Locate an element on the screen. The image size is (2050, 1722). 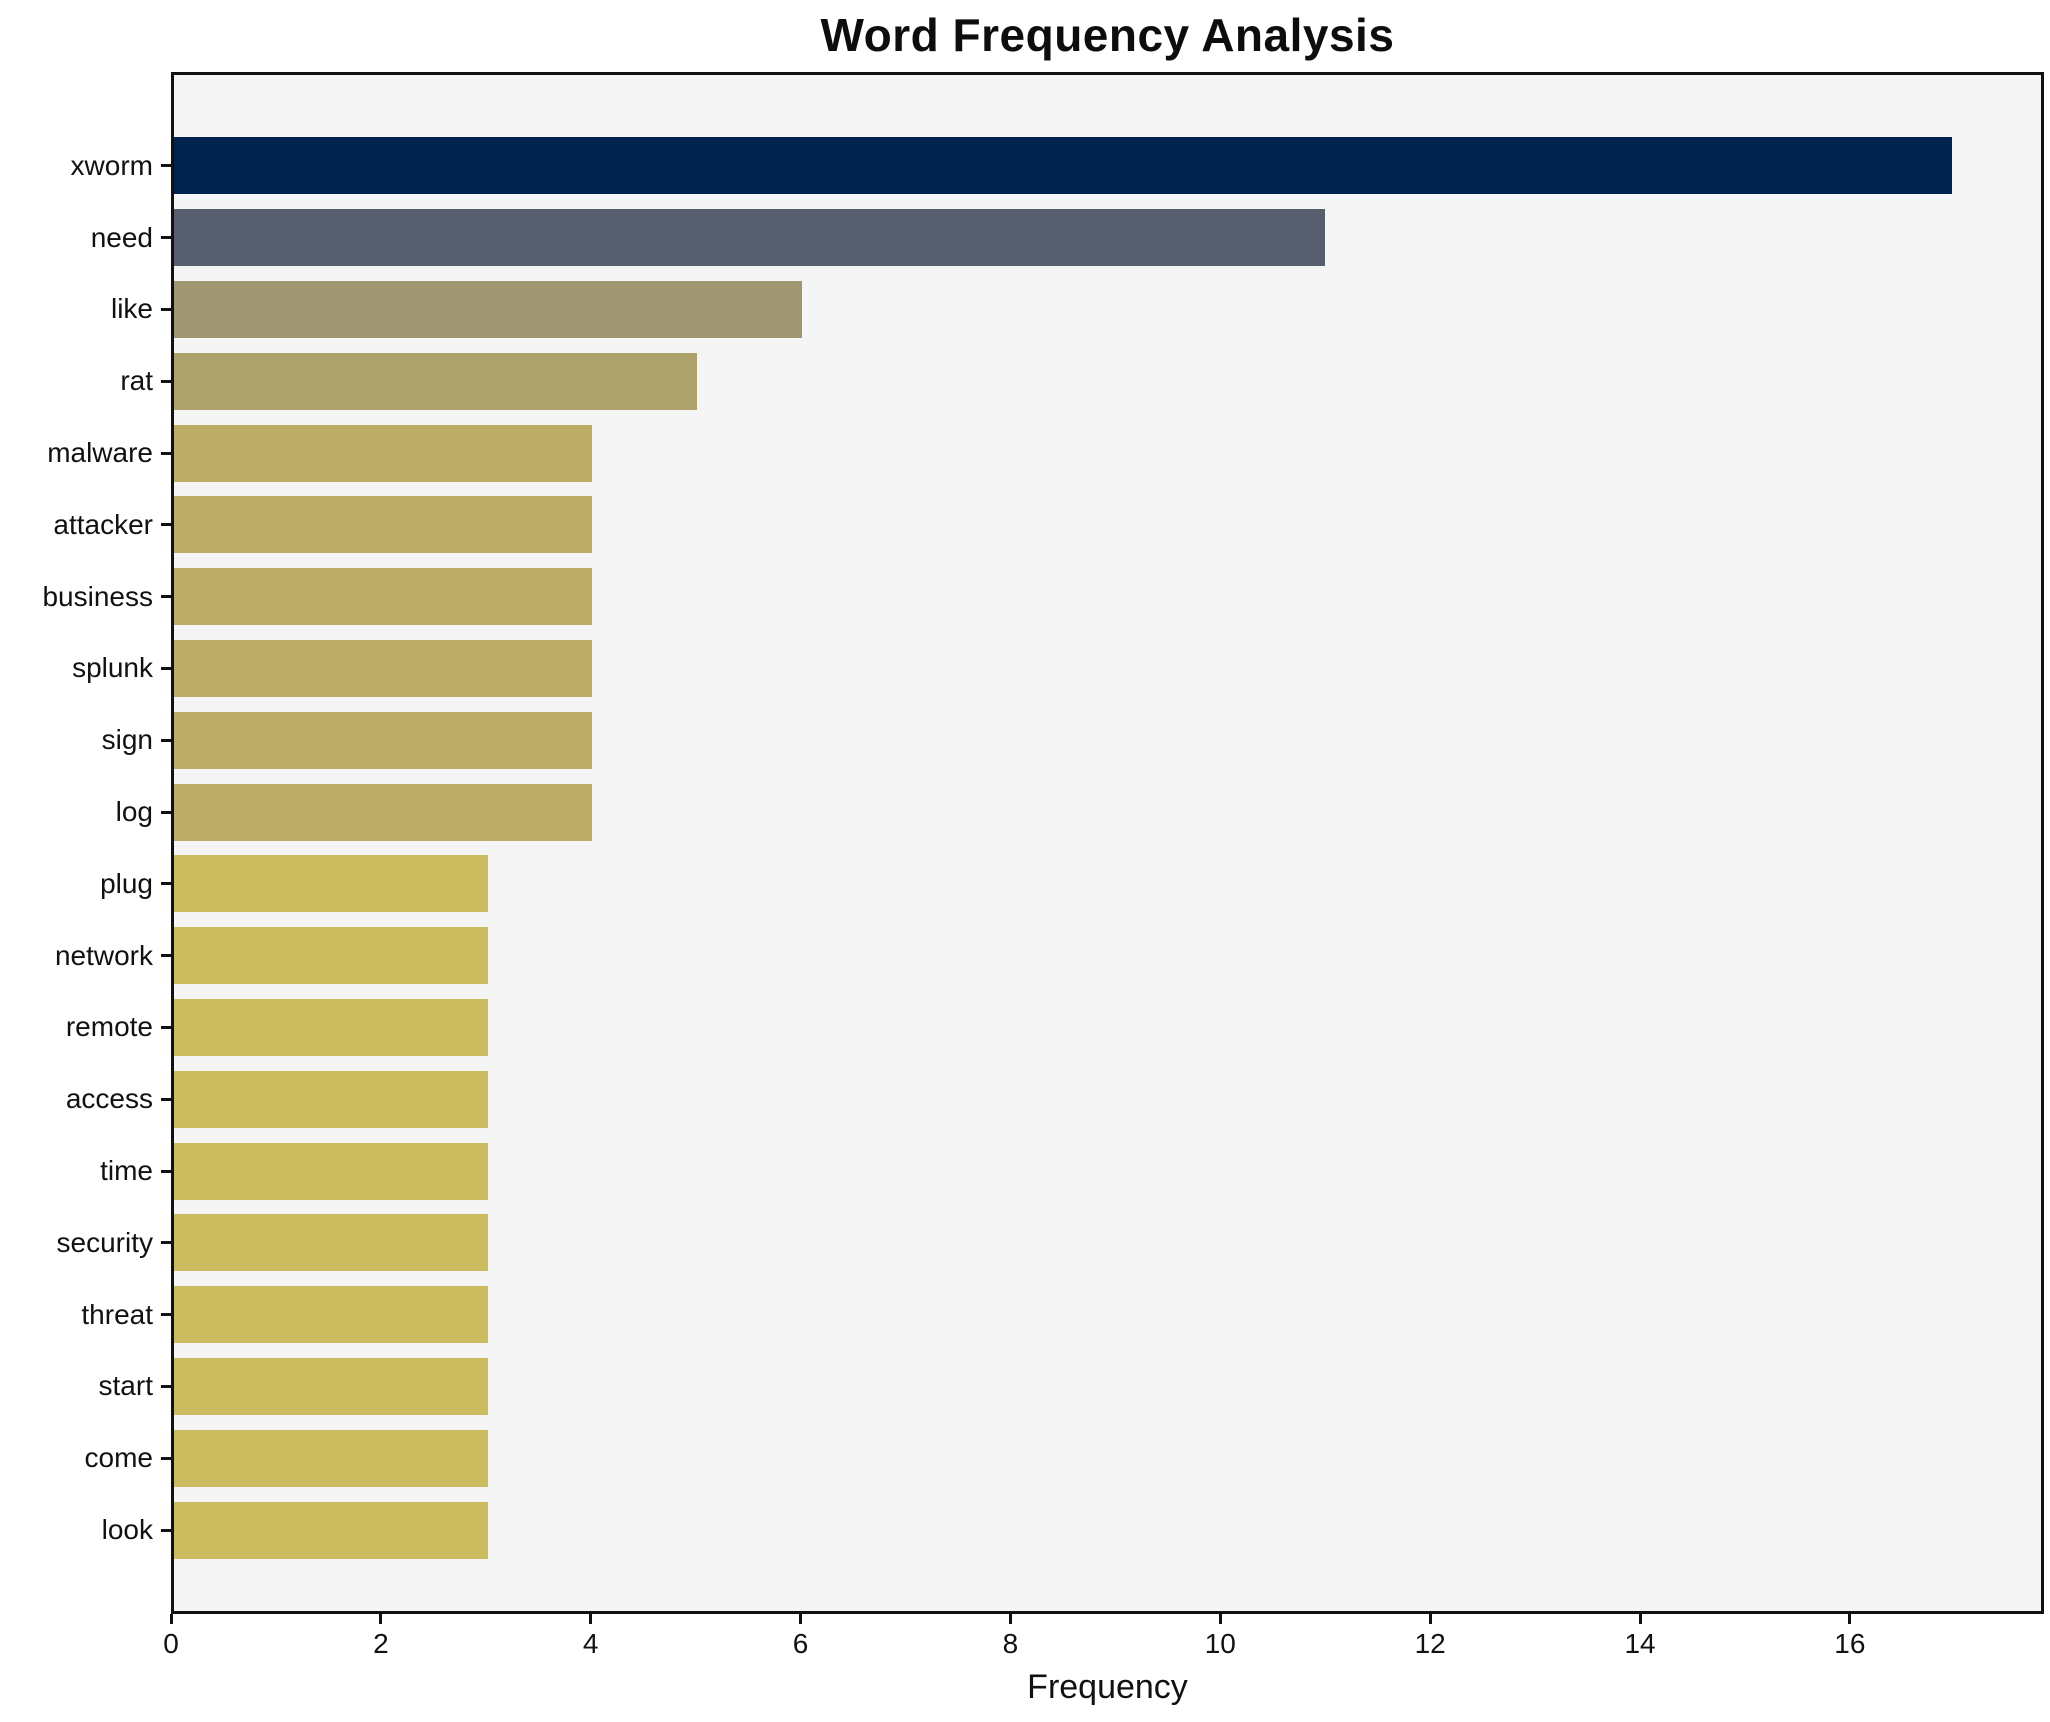
y-row-time: time is located at coordinates (85, 1171).